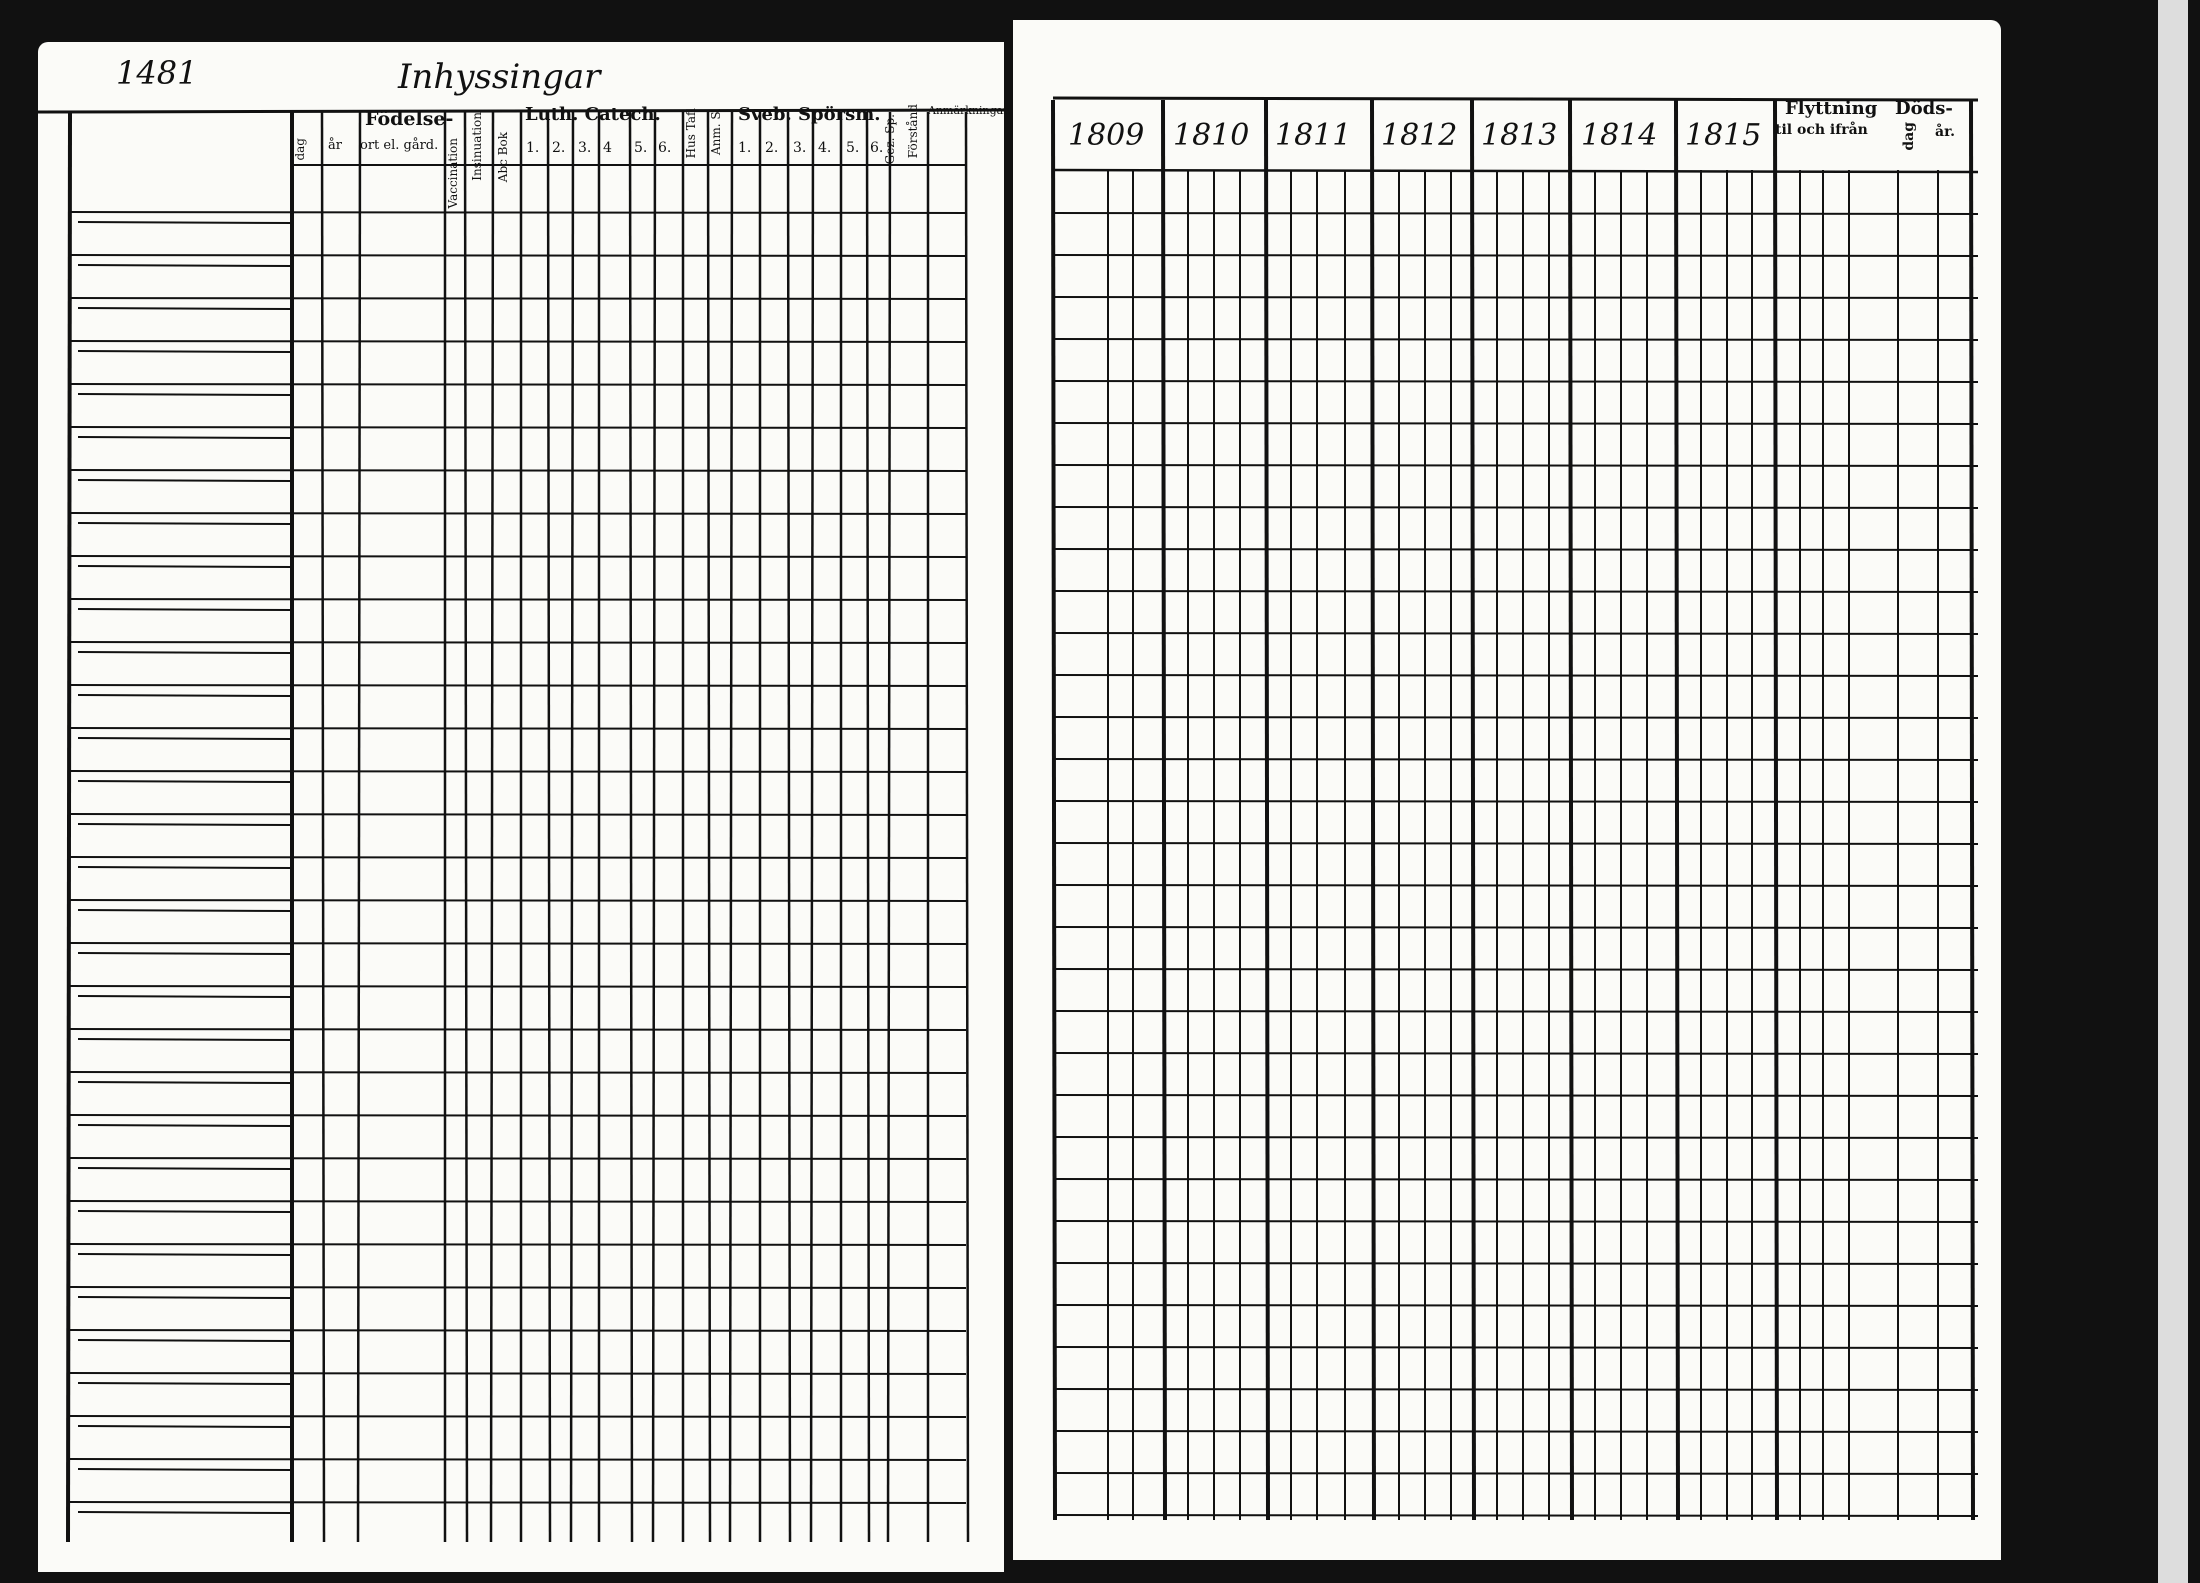 This screenshot has width=2200, height=1583. I want to click on header-insinuation: Insinuation, so click(477, 146).